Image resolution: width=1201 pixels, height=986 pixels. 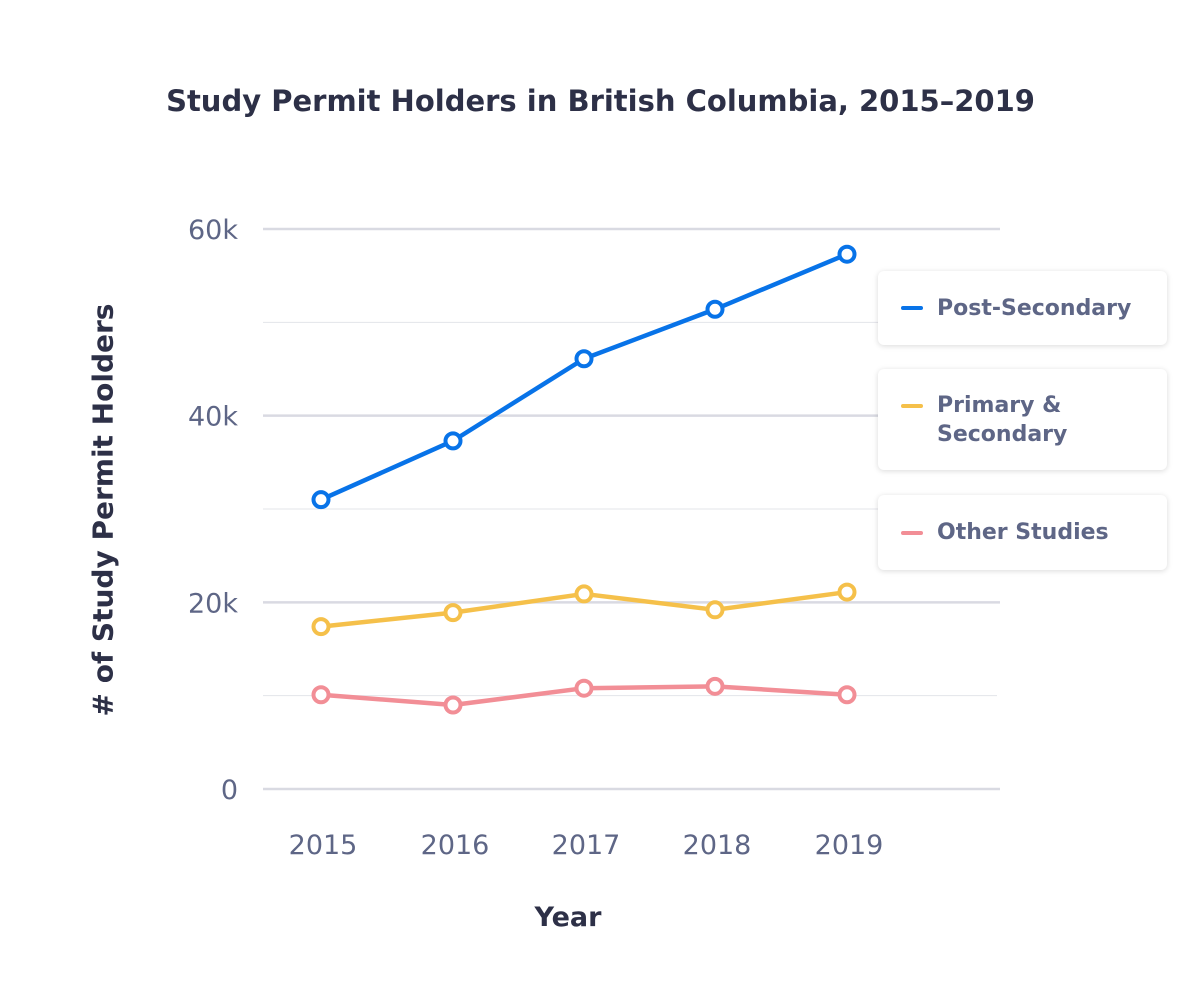 I want to click on x-tick-label: 2016, so click(x=455, y=845).